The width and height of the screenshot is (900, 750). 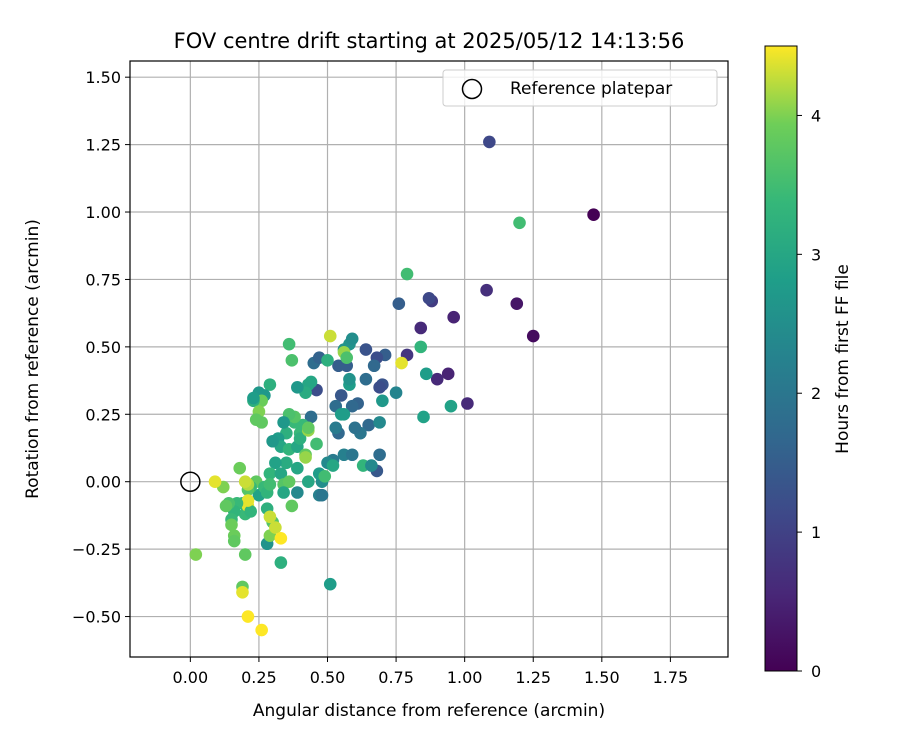 What do you see at coordinates (191, 677) in the screenshot?
I see `x-tick-label: 0.00` at bounding box center [191, 677].